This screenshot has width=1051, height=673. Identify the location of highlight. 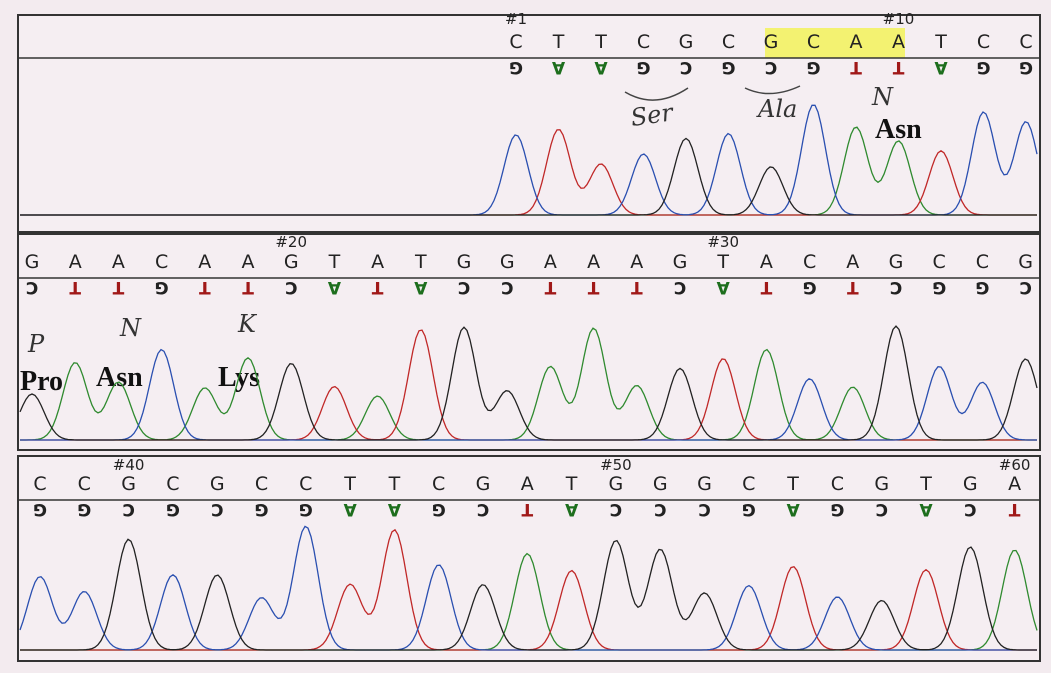
(835, 43).